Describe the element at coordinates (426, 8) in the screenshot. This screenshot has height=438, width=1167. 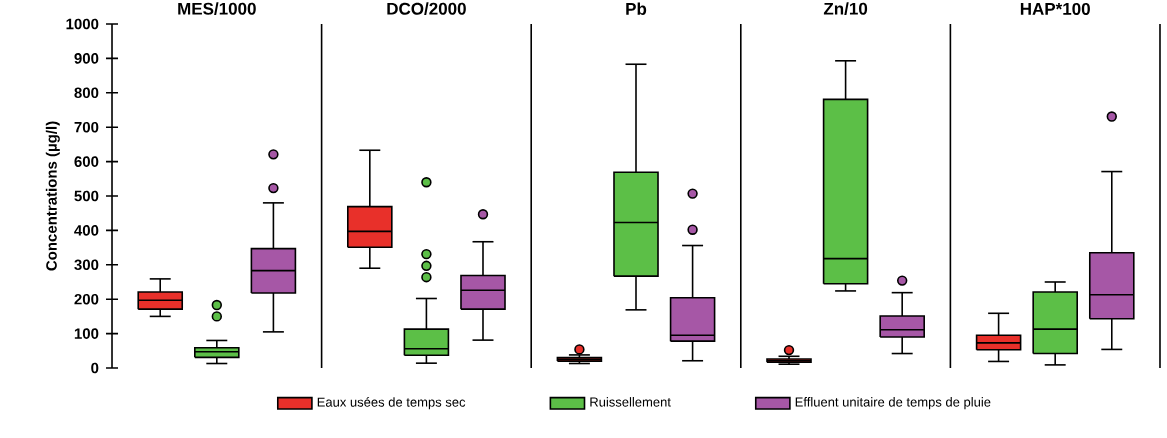
I see `x-tick-label: DCO/2000` at that location.